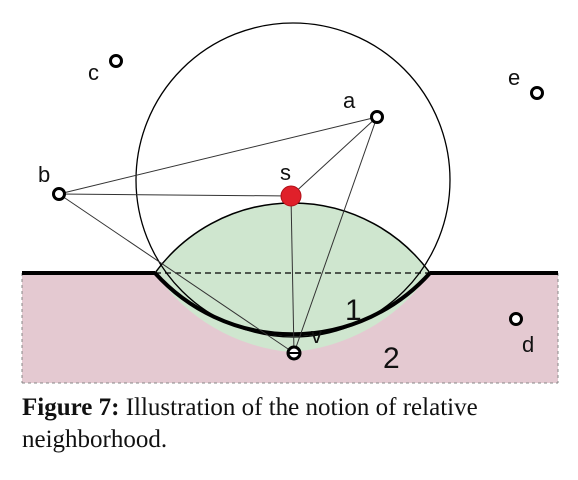 This screenshot has height=480, width=578. I want to click on region-label-2: 2, so click(391, 358).